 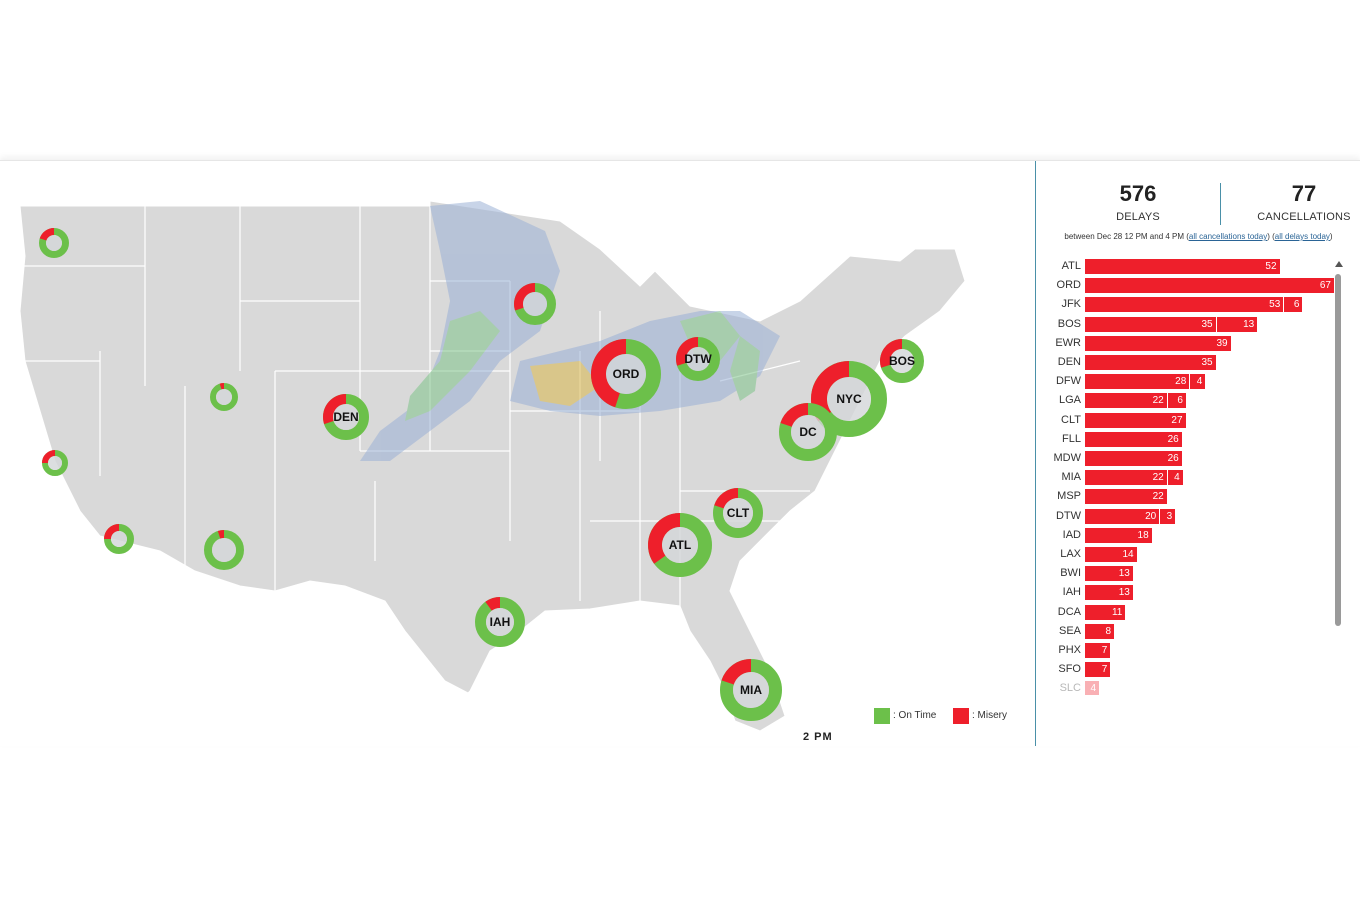 I want to click on airport-bar-row: BOS 35 13, so click(x=1186, y=324).